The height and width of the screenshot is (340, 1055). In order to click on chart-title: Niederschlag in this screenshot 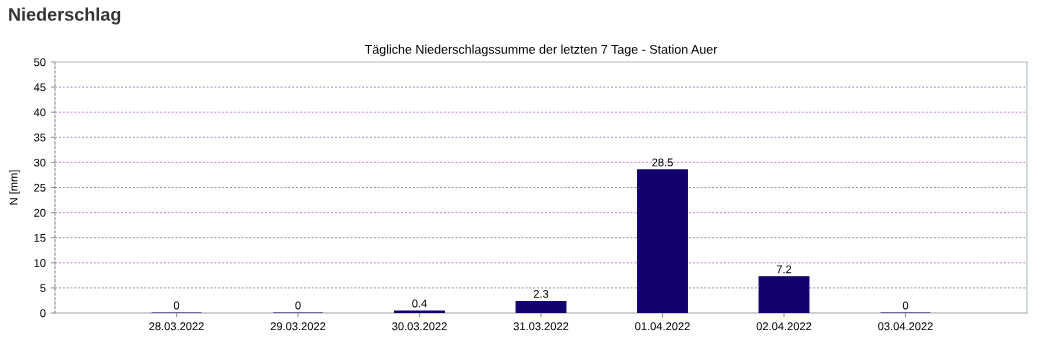, I will do `click(65, 16)`.